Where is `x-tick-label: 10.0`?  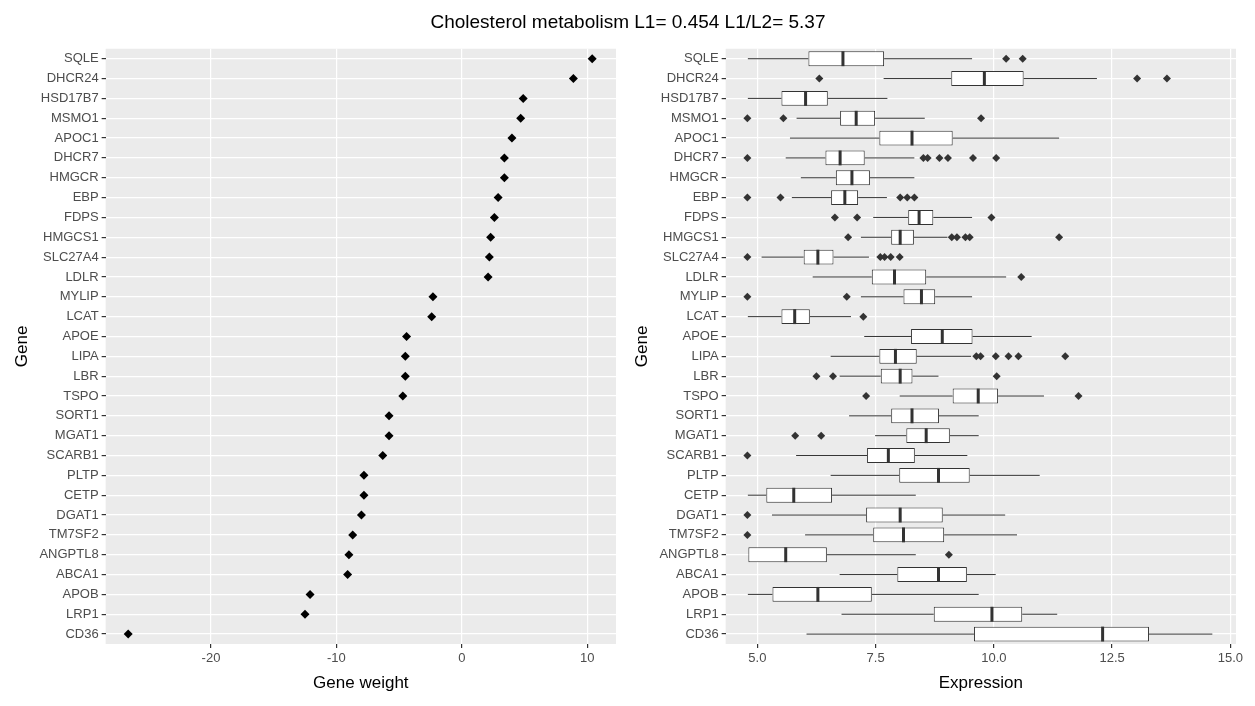
x-tick-label: 10.0 is located at coordinates (994, 658).